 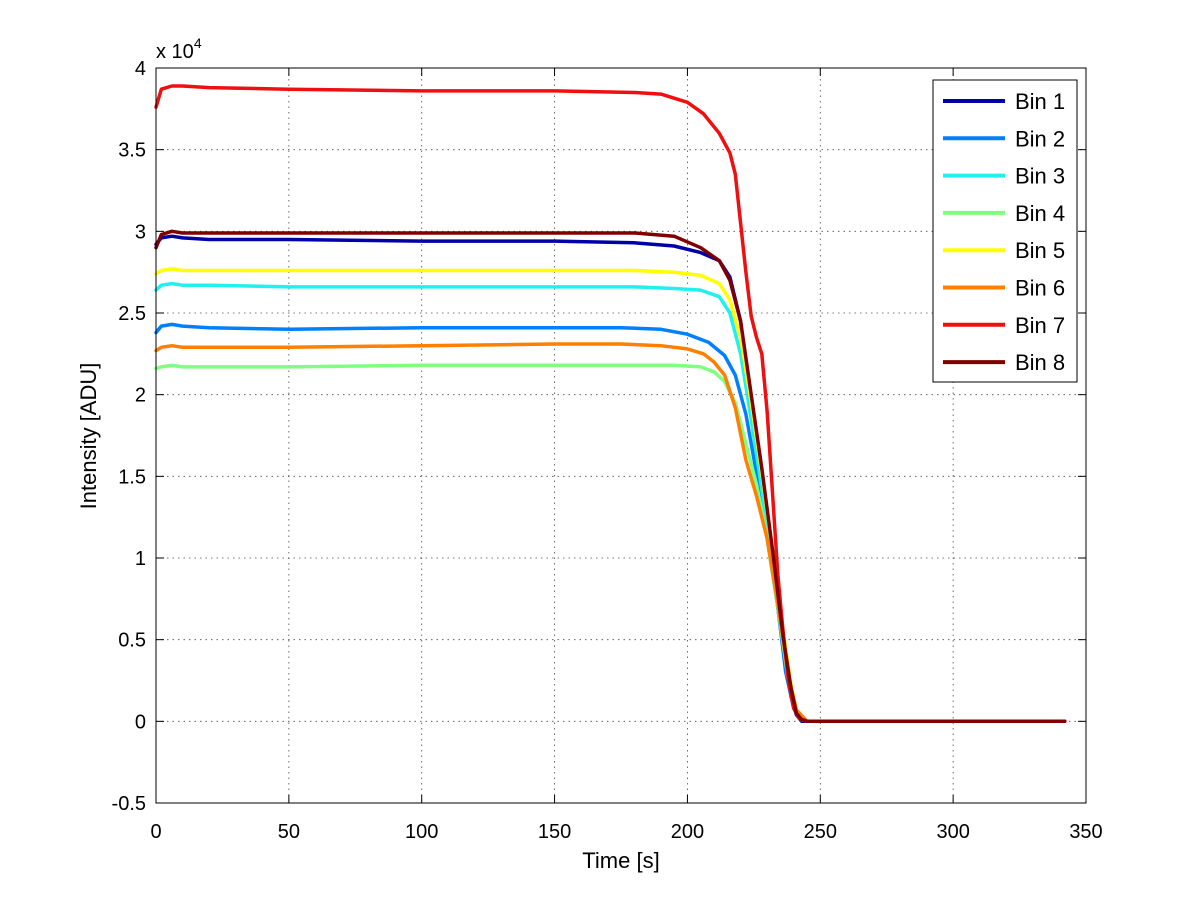 I want to click on x-tick-label: 350, so click(x=1085, y=832).